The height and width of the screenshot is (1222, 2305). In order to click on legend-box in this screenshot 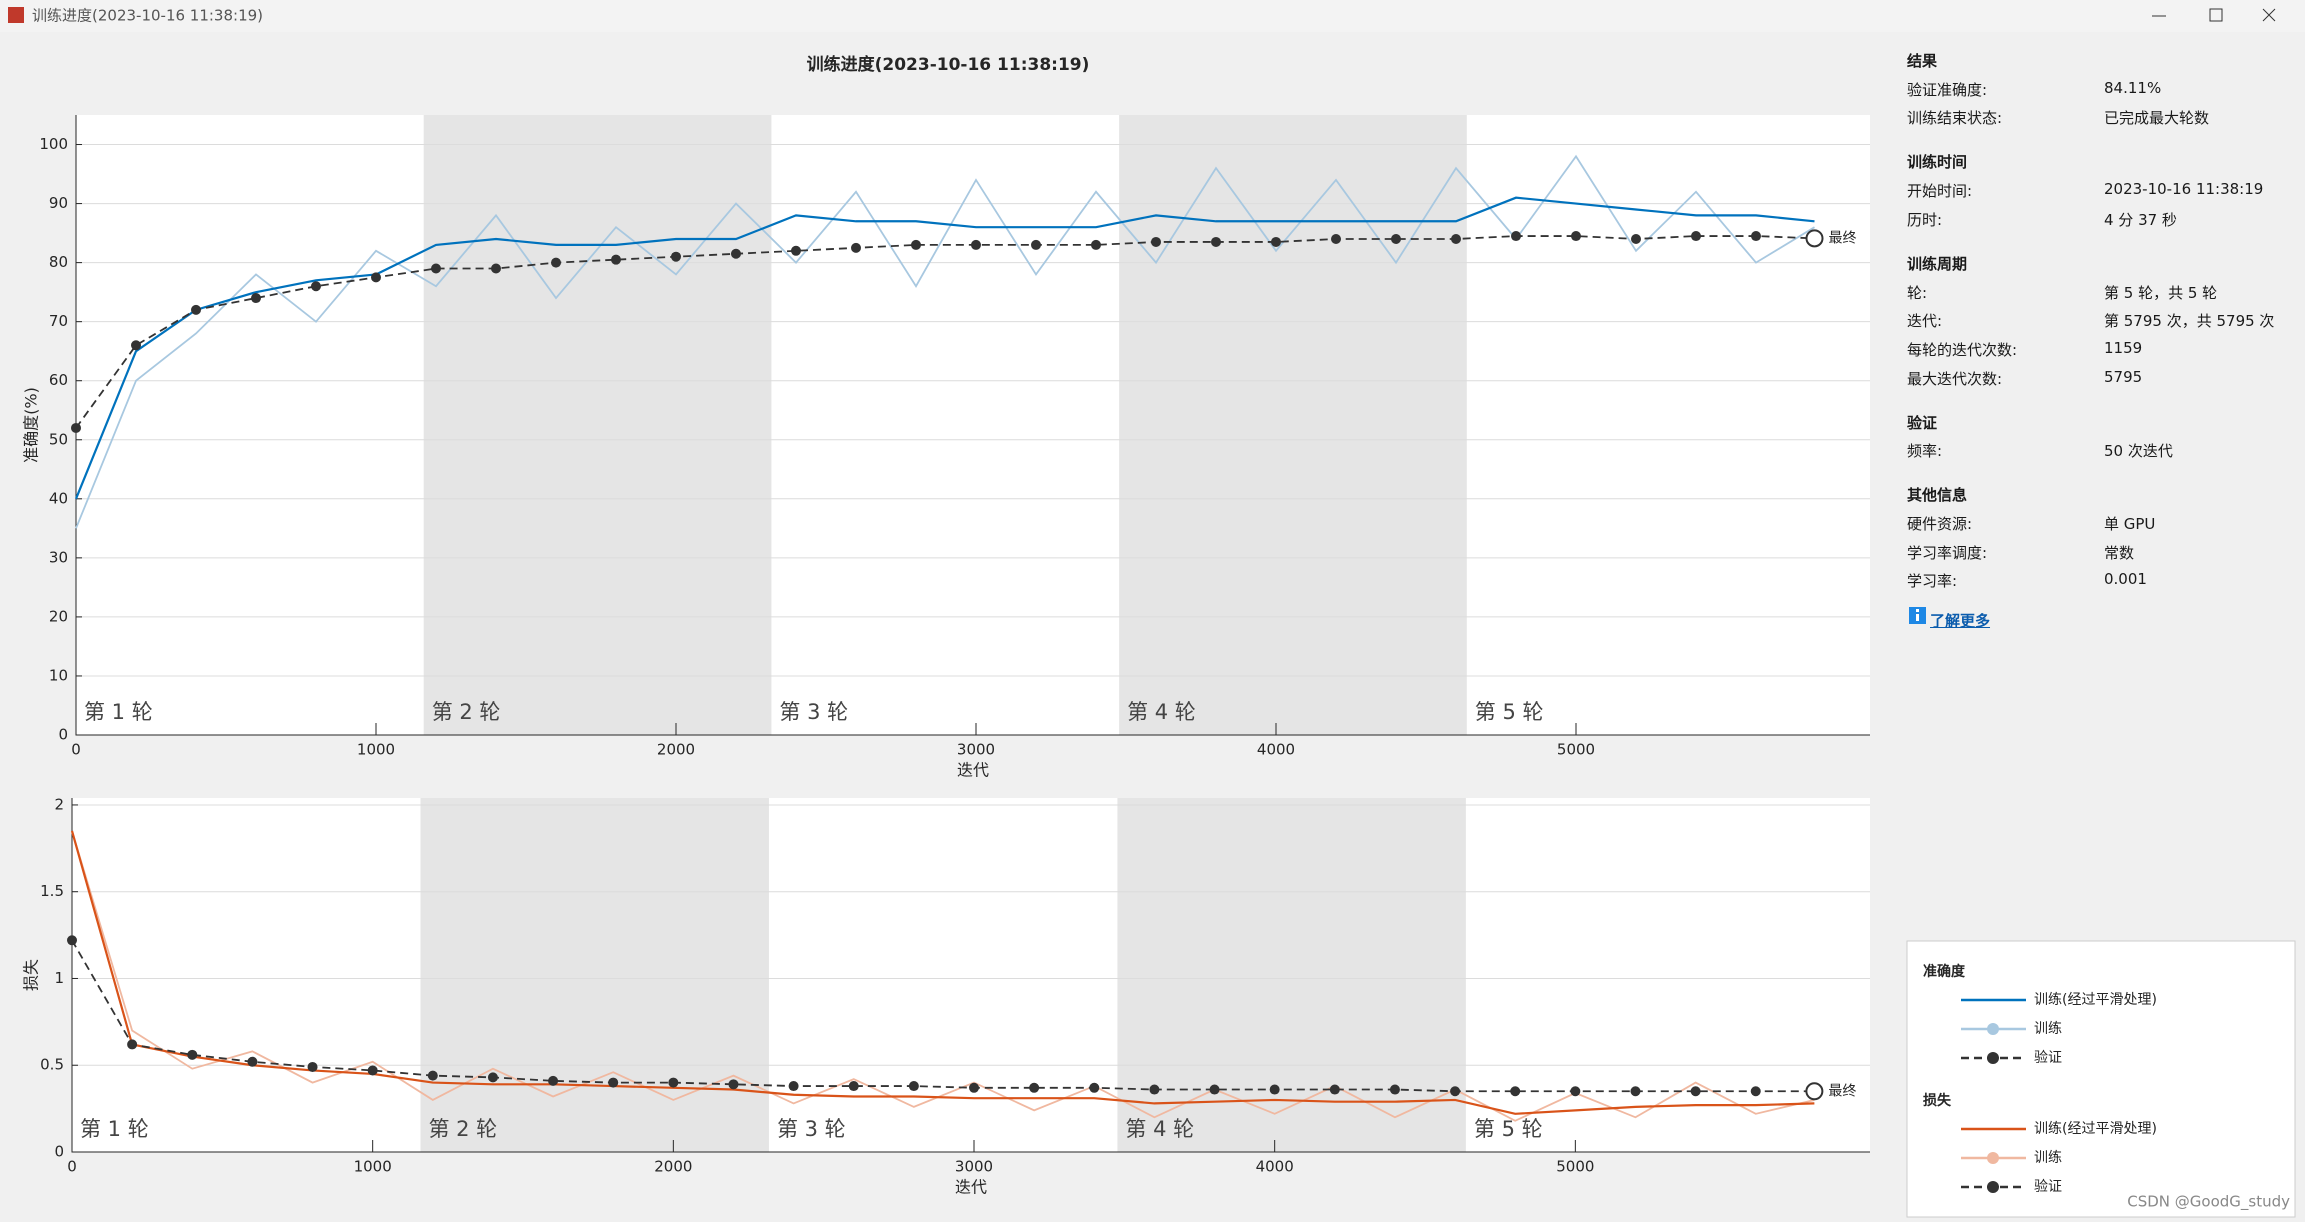, I will do `click(2101, 1079)`.